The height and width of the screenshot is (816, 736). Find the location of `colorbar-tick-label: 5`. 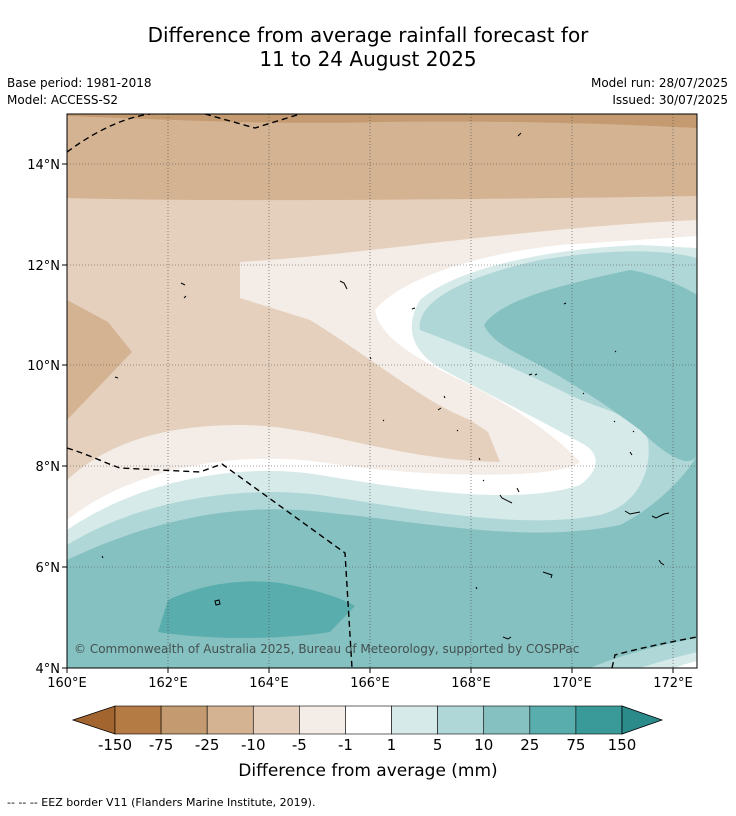

colorbar-tick-label: 5 is located at coordinates (437, 745).